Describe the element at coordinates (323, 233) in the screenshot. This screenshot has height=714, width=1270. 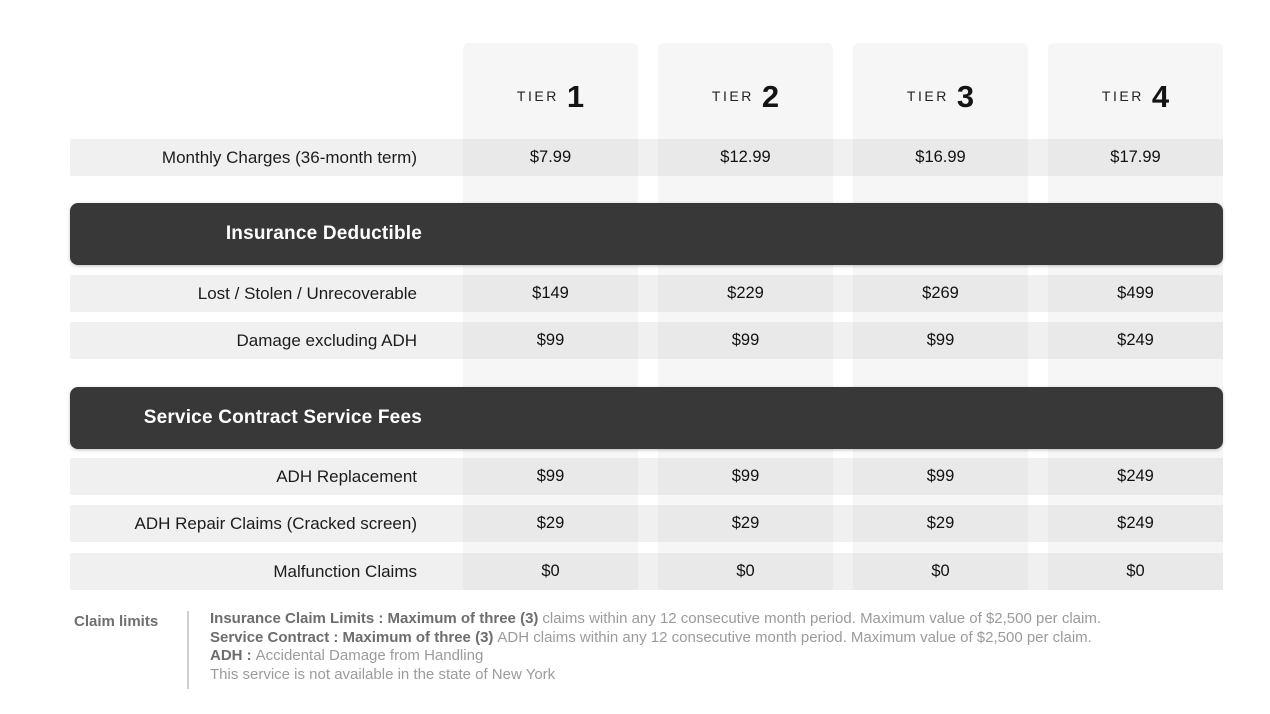
I see `section-title: Insurance Deductible` at that location.